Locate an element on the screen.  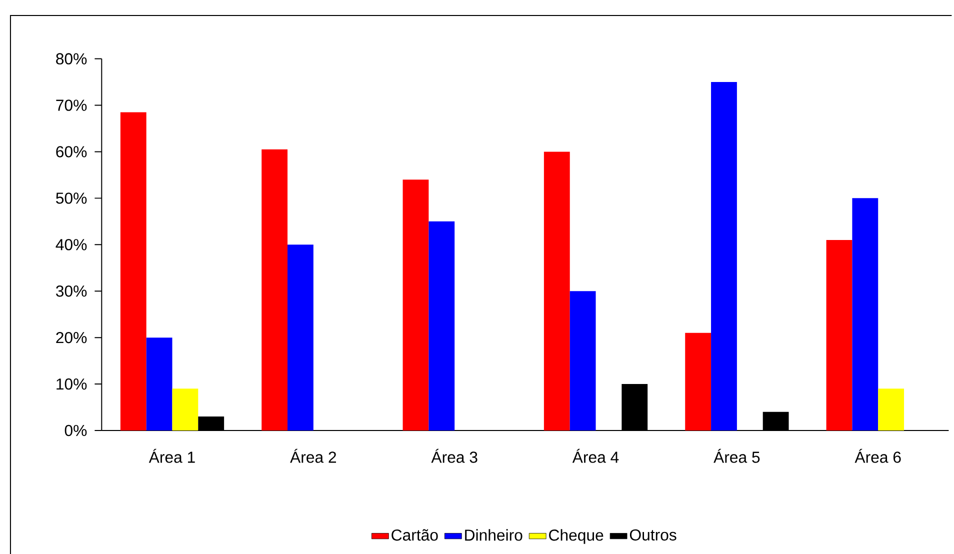
legend-label: Outros is located at coordinates (653, 535).